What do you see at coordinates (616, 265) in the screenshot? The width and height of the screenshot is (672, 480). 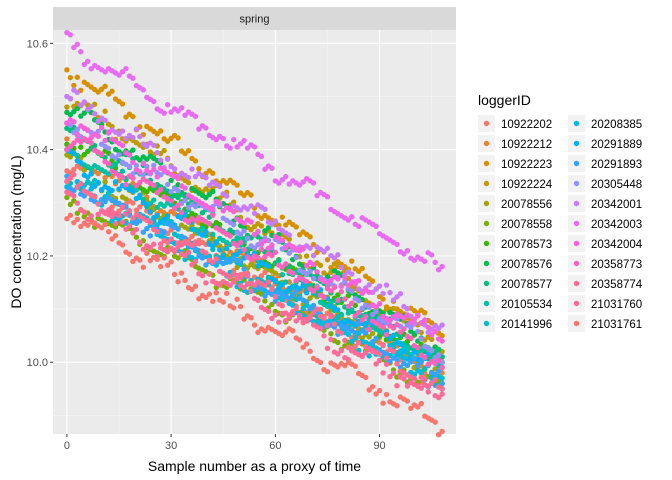 I see `legend-label: 20358773` at bounding box center [616, 265].